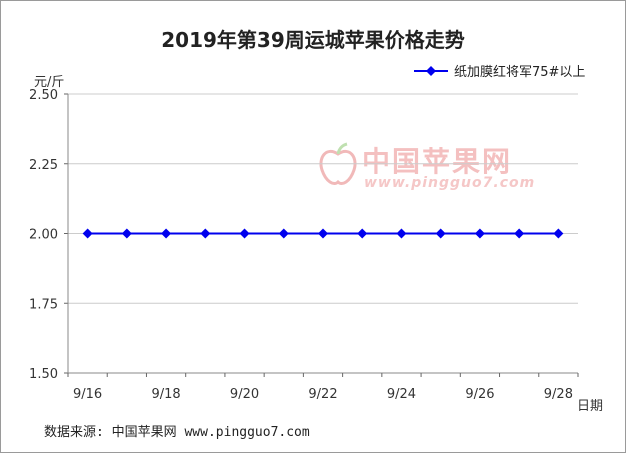  I want to click on y-tick-label: 2.50, so click(43, 95).